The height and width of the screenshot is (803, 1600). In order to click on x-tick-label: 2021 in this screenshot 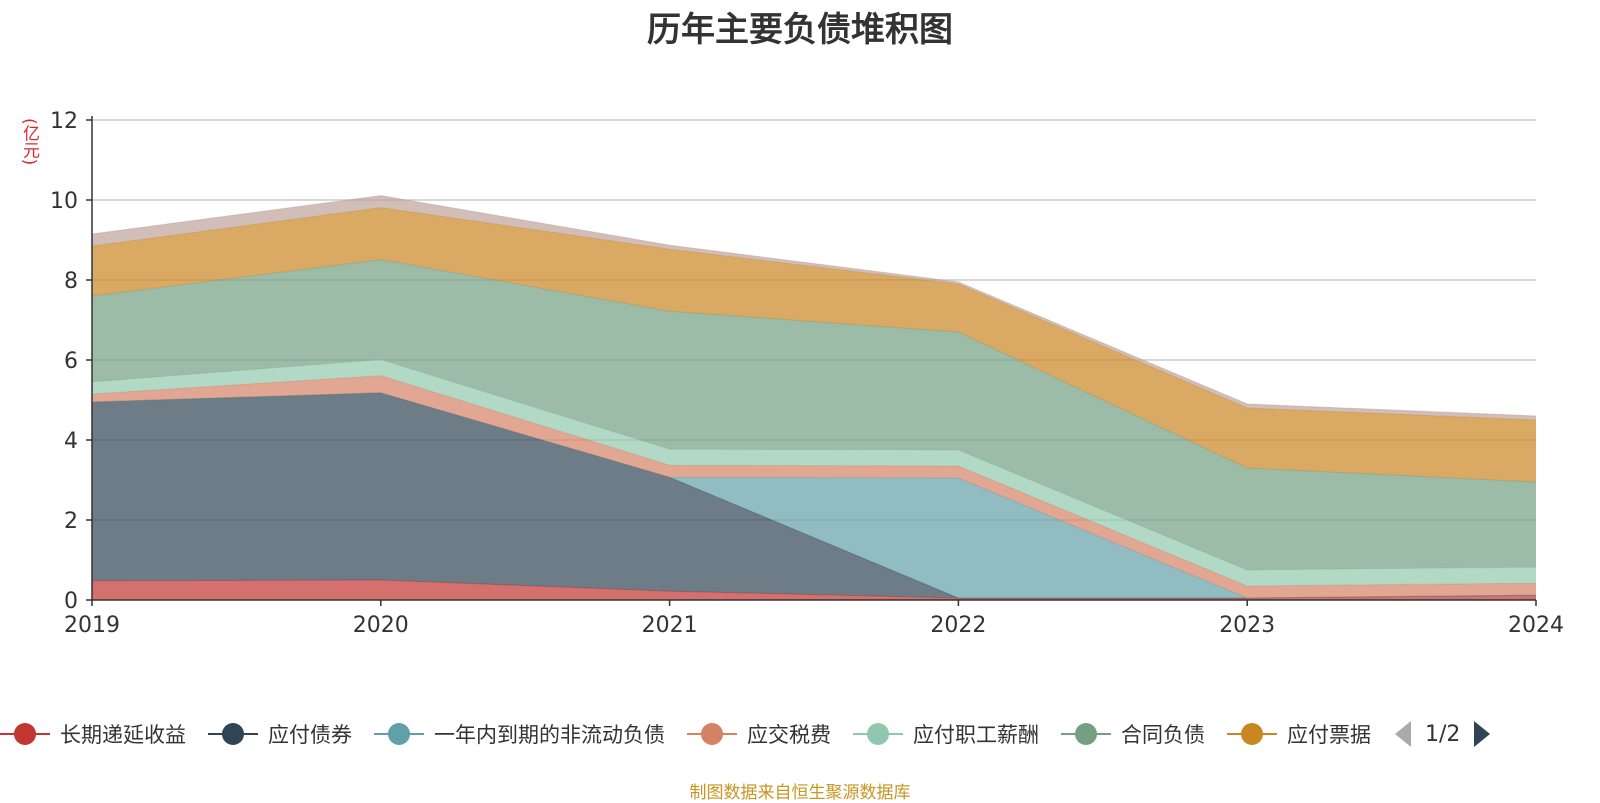, I will do `click(670, 625)`.